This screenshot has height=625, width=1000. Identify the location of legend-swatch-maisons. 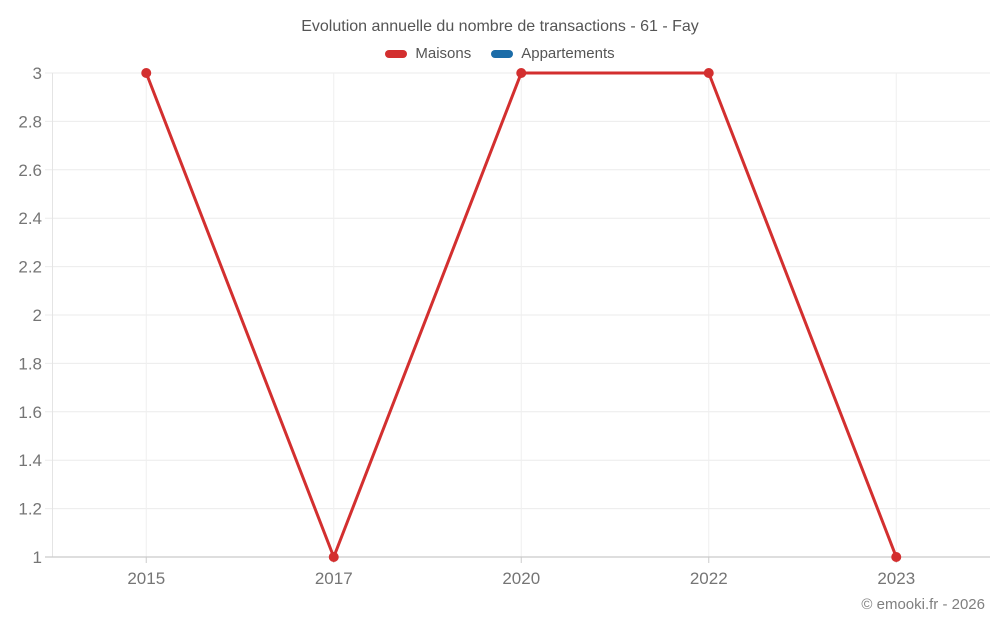
(396, 53).